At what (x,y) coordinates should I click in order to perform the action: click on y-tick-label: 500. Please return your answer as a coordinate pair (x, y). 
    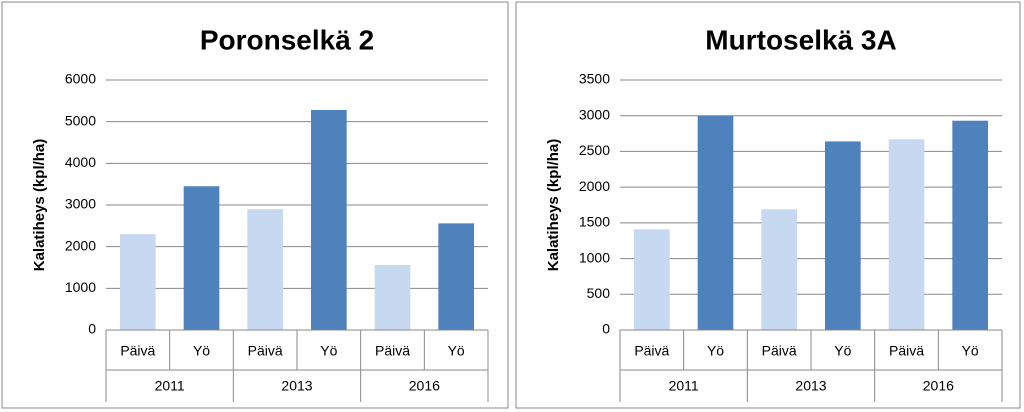
    Looking at the image, I should click on (599, 293).